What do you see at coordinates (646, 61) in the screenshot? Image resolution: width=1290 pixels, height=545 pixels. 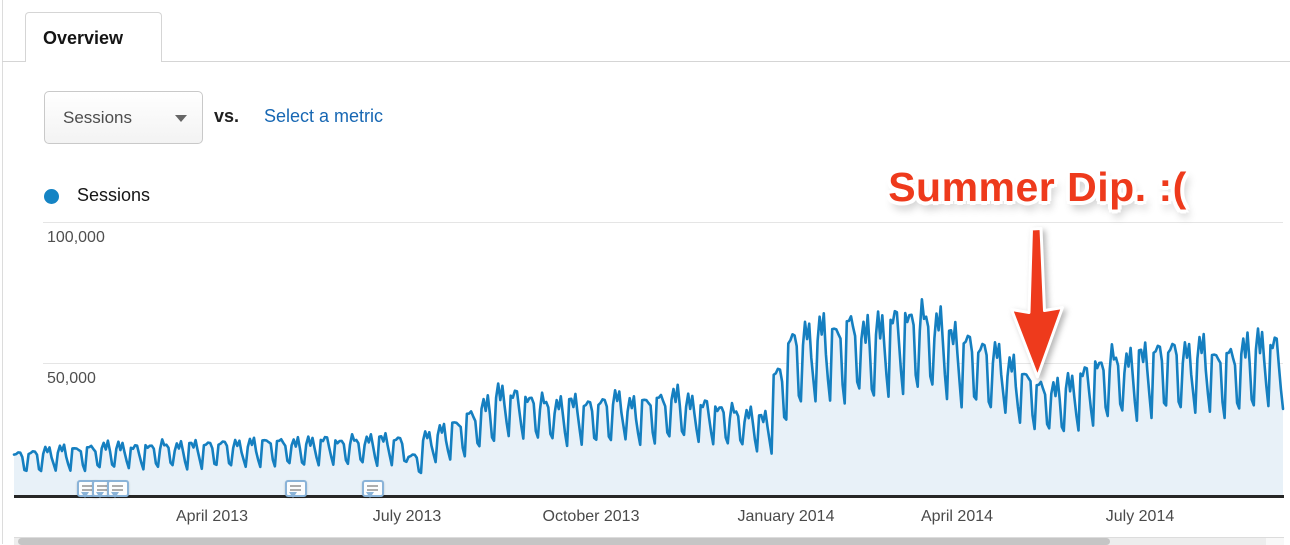 I see `tab-bar-divider` at bounding box center [646, 61].